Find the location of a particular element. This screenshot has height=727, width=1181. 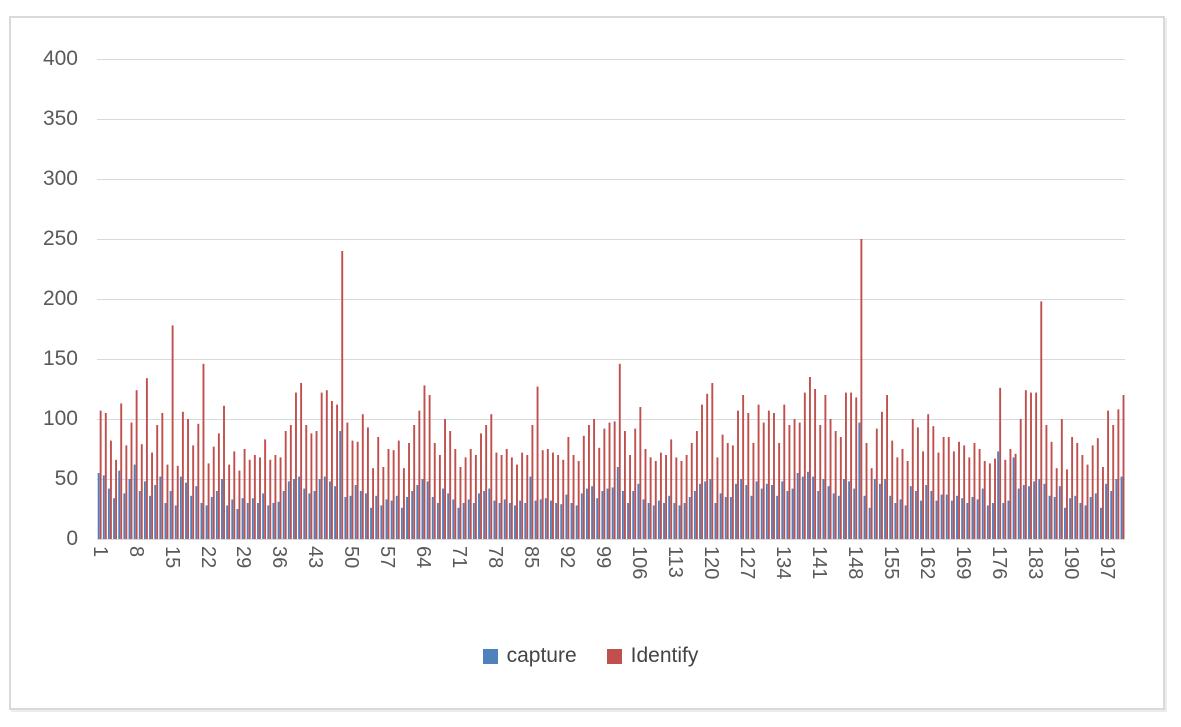

x-tick-label: 71 is located at coordinates (459, 557).